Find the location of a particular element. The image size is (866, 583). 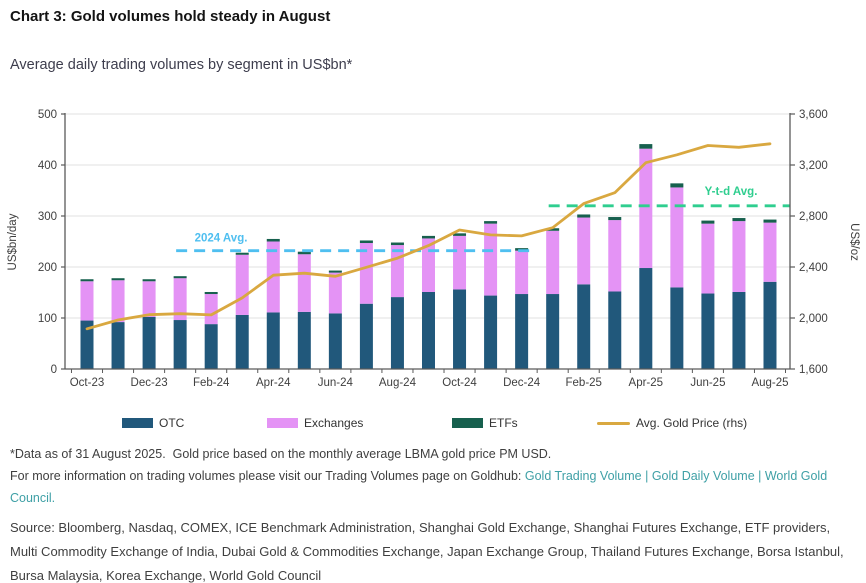

legend-label-etfs: ETFs is located at coordinates (503, 423).